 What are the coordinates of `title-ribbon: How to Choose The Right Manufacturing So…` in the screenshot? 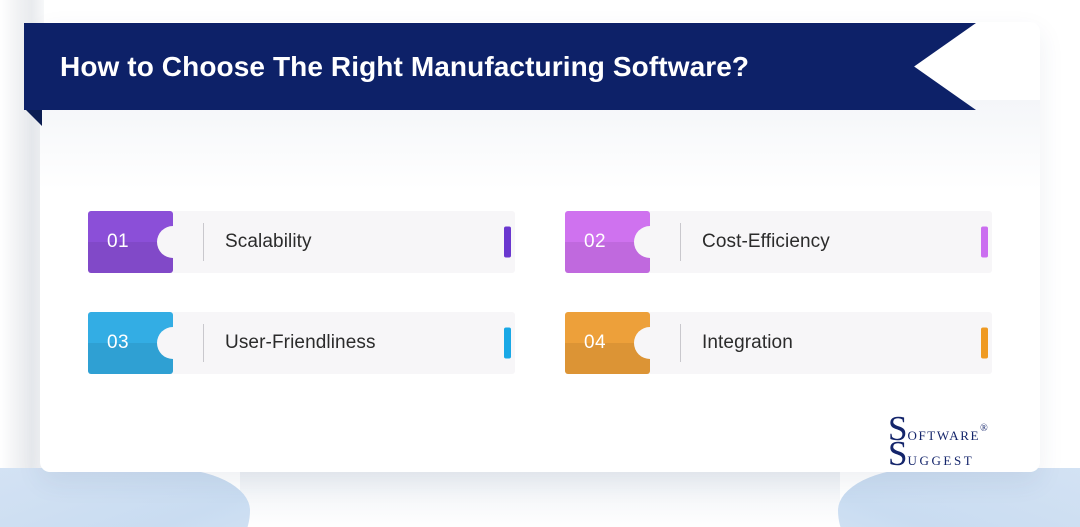 It's located at (500, 66).